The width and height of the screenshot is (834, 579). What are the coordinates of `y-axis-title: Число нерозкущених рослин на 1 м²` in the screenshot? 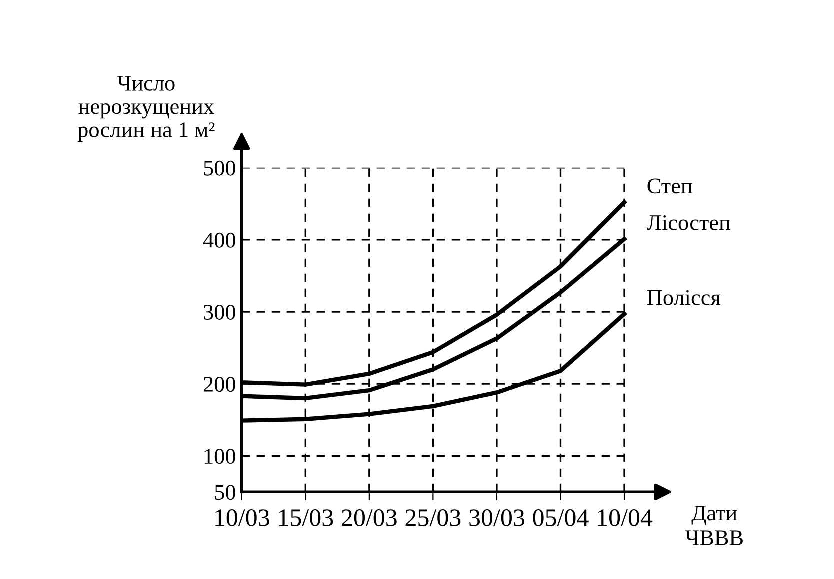 It's located at (146, 109).